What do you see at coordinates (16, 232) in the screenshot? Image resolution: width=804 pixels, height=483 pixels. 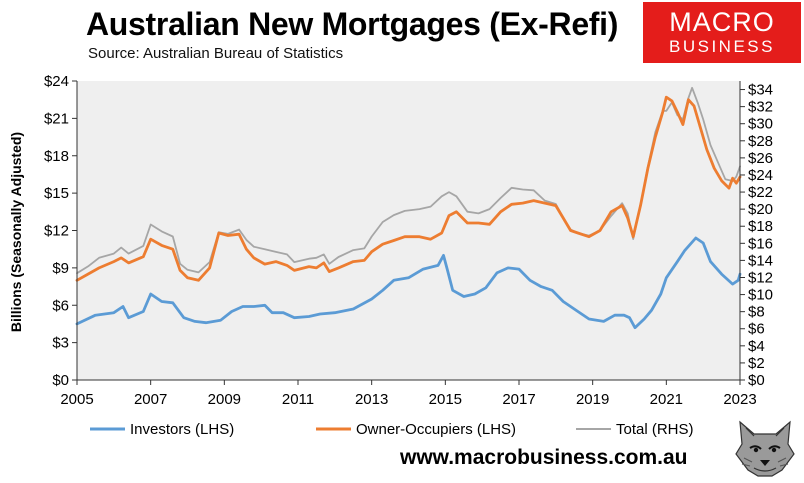 I see `y-axis-label: Billions (Seasonally Adjusted)` at bounding box center [16, 232].